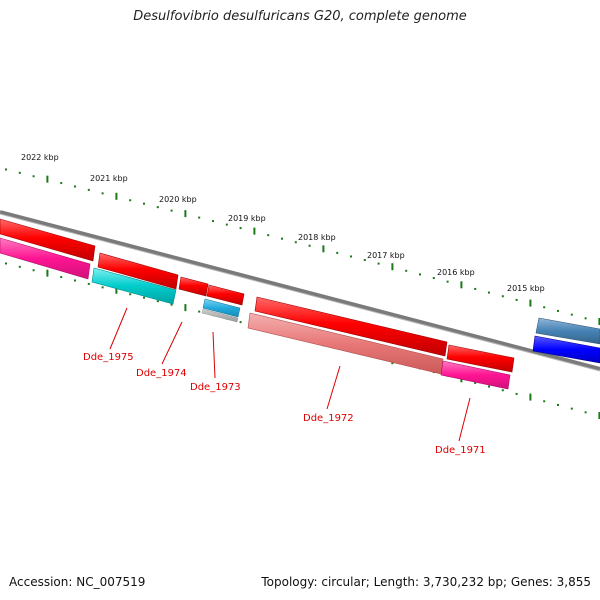 This screenshot has height=600, width=600. Describe the element at coordinates (460, 450) in the screenshot. I see `gene-label-dde-1971: Dde_1971` at that location.